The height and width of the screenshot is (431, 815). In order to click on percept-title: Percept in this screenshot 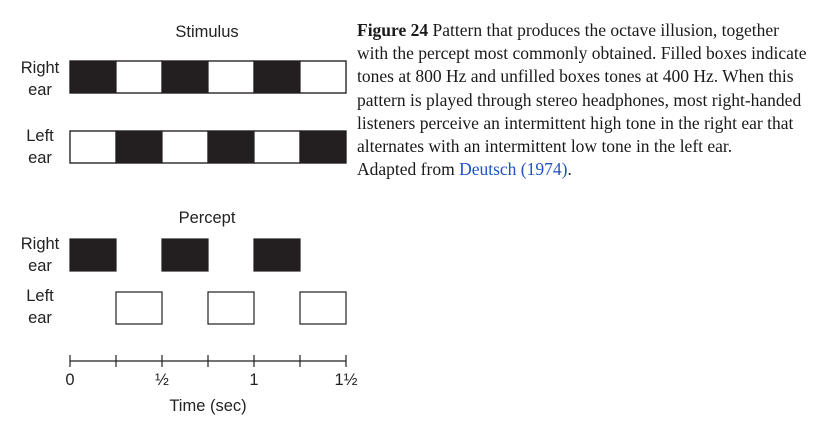, I will do `click(207, 218)`.